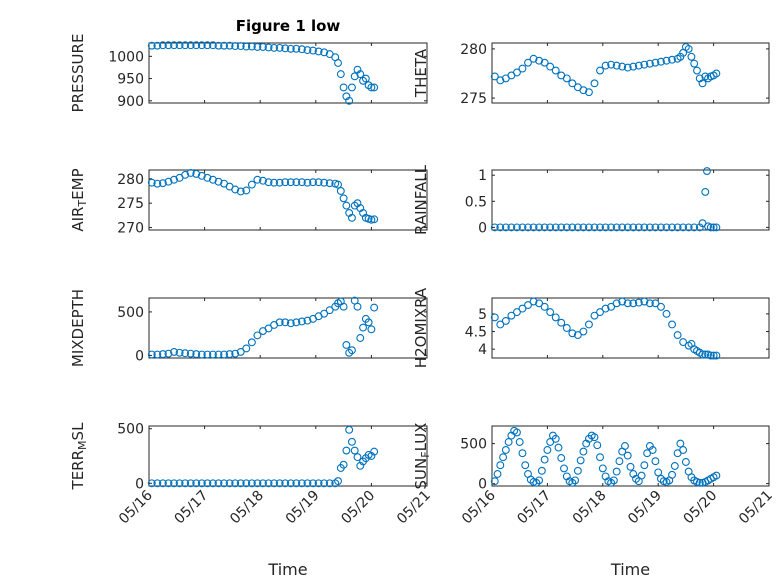 Image resolution: width=778 pixels, height=583 pixels. What do you see at coordinates (126, 57) in the screenshot?
I see `y-tick-label: 1000` at bounding box center [126, 57].